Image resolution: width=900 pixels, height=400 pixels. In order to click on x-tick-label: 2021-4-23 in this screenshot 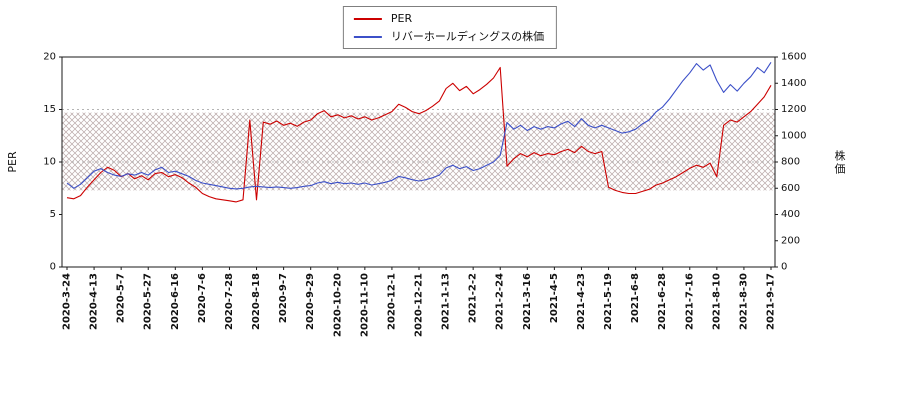, I will do `click(581, 301)`.